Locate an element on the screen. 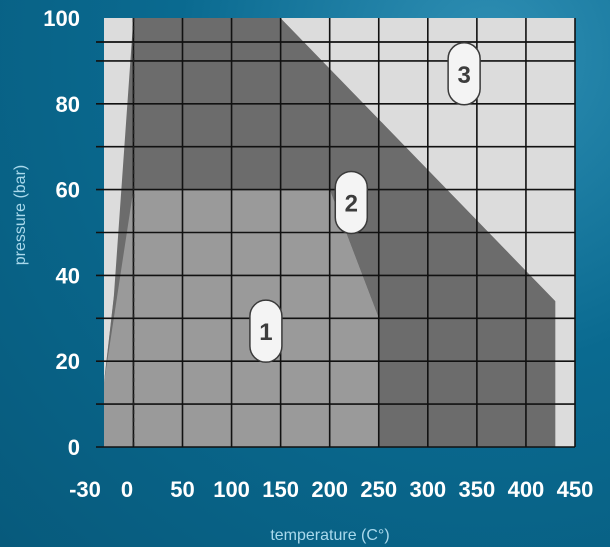 This screenshot has height=547, width=610. zone-label-text: 3 is located at coordinates (463, 75).